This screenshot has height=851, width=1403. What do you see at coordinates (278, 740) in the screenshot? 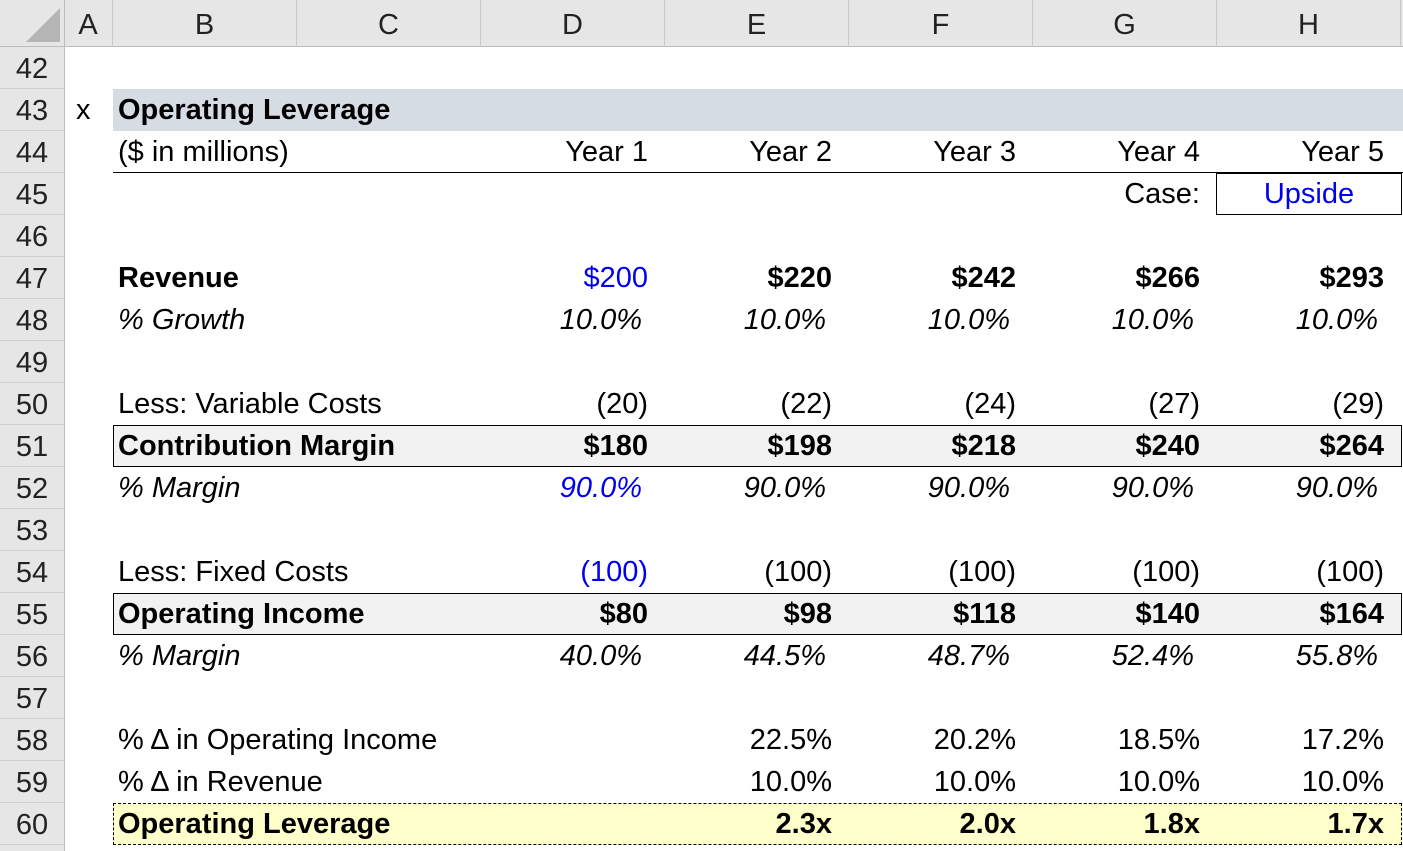
I see `pct-change-oi-label: % Δ in Operating Income` at bounding box center [278, 740].